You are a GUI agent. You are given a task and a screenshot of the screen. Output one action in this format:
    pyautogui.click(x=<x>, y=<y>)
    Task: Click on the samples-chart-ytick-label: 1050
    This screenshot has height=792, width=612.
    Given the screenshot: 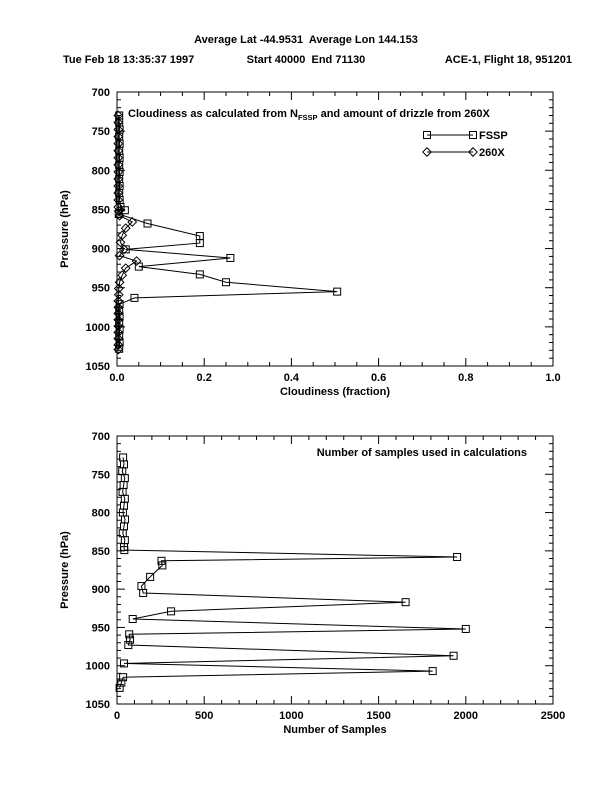 What is the action you would take?
    pyautogui.click(x=98, y=705)
    